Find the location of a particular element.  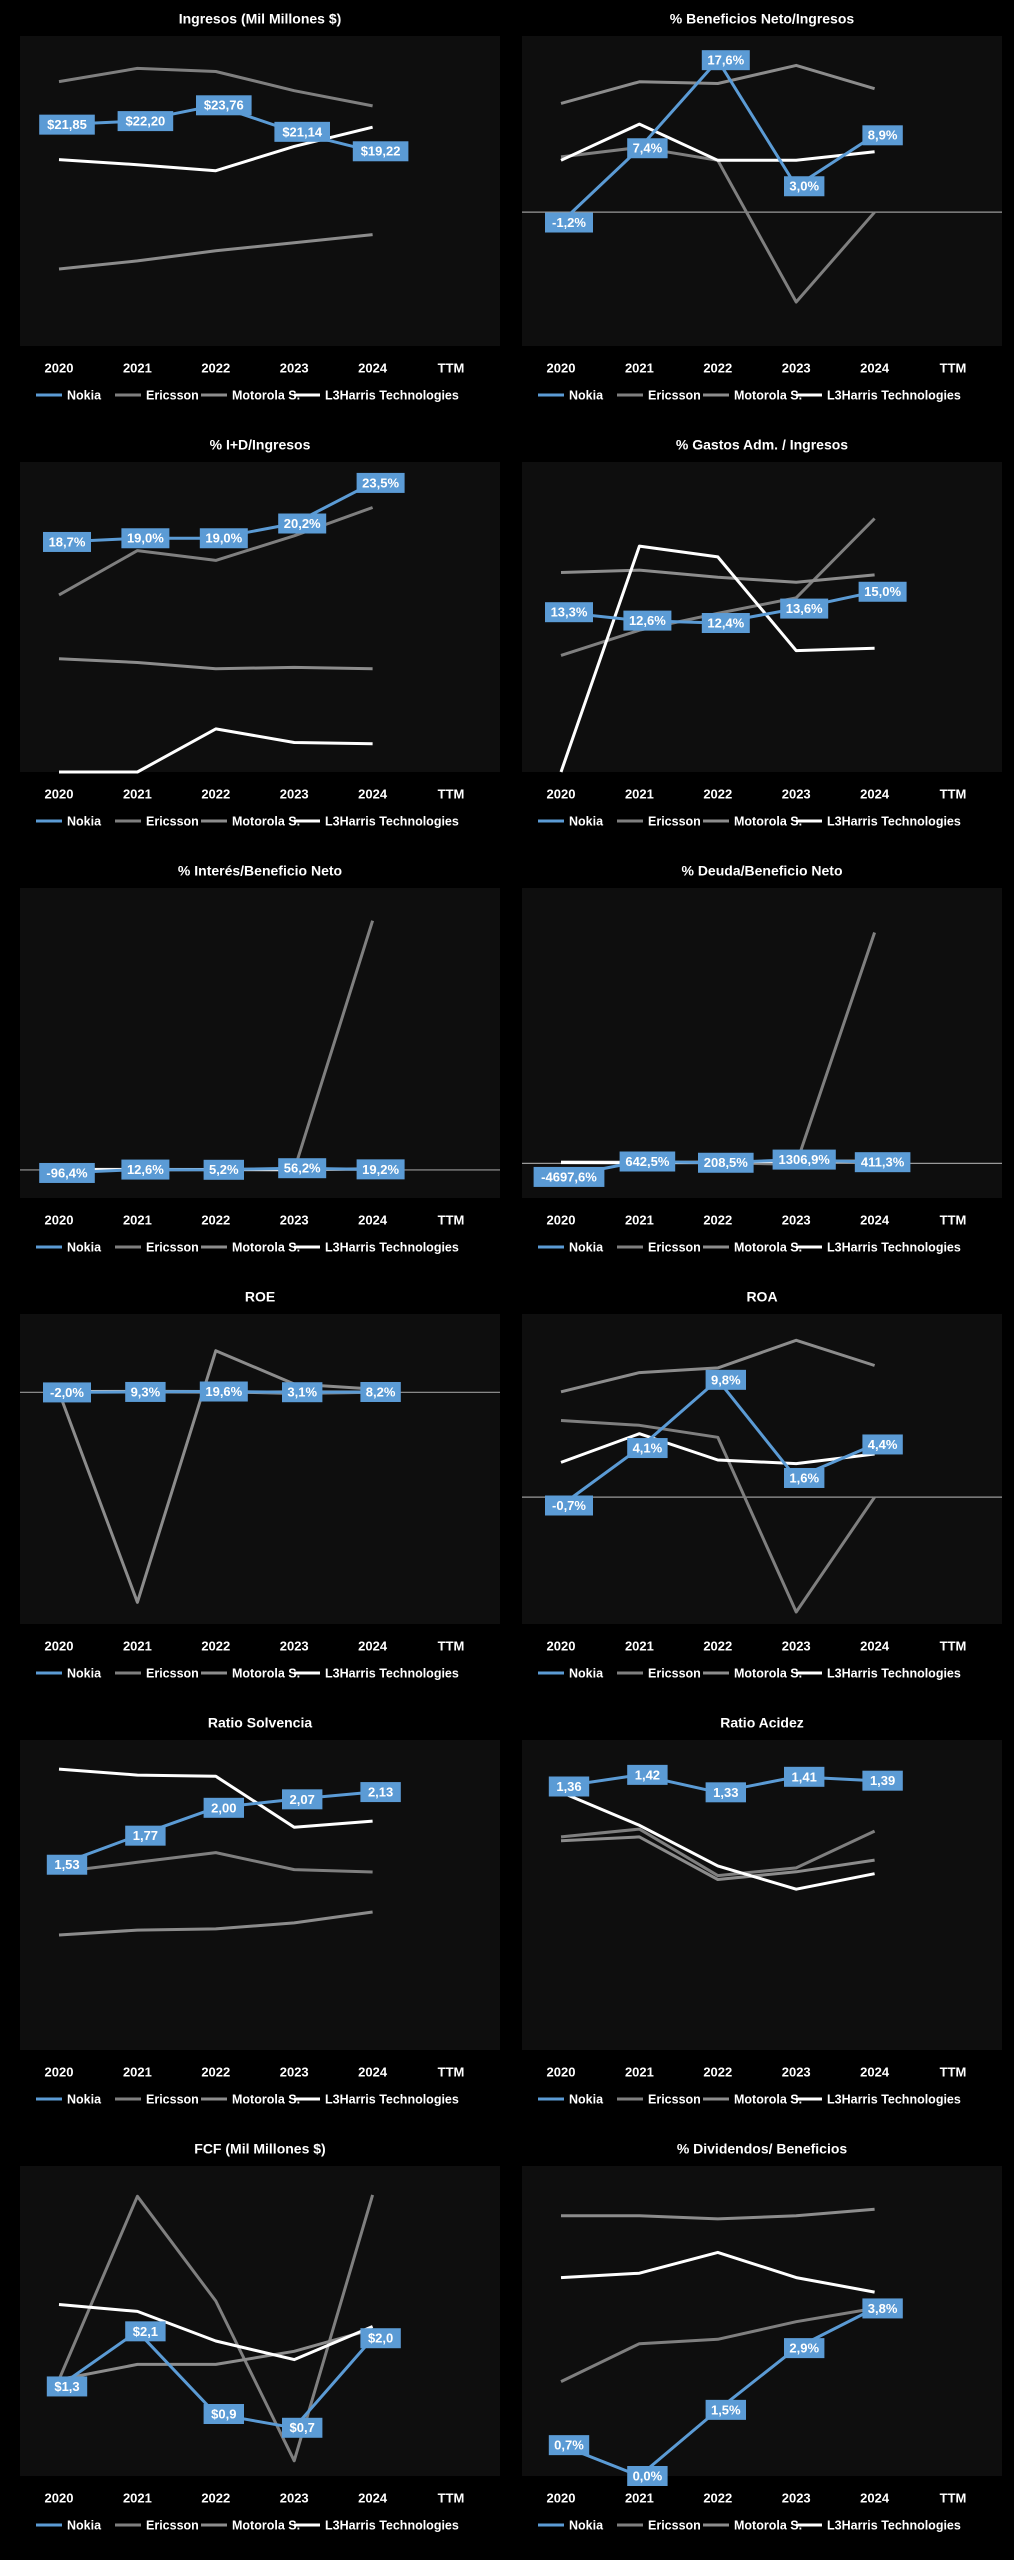

value-label: 18,7% is located at coordinates (67, 541).